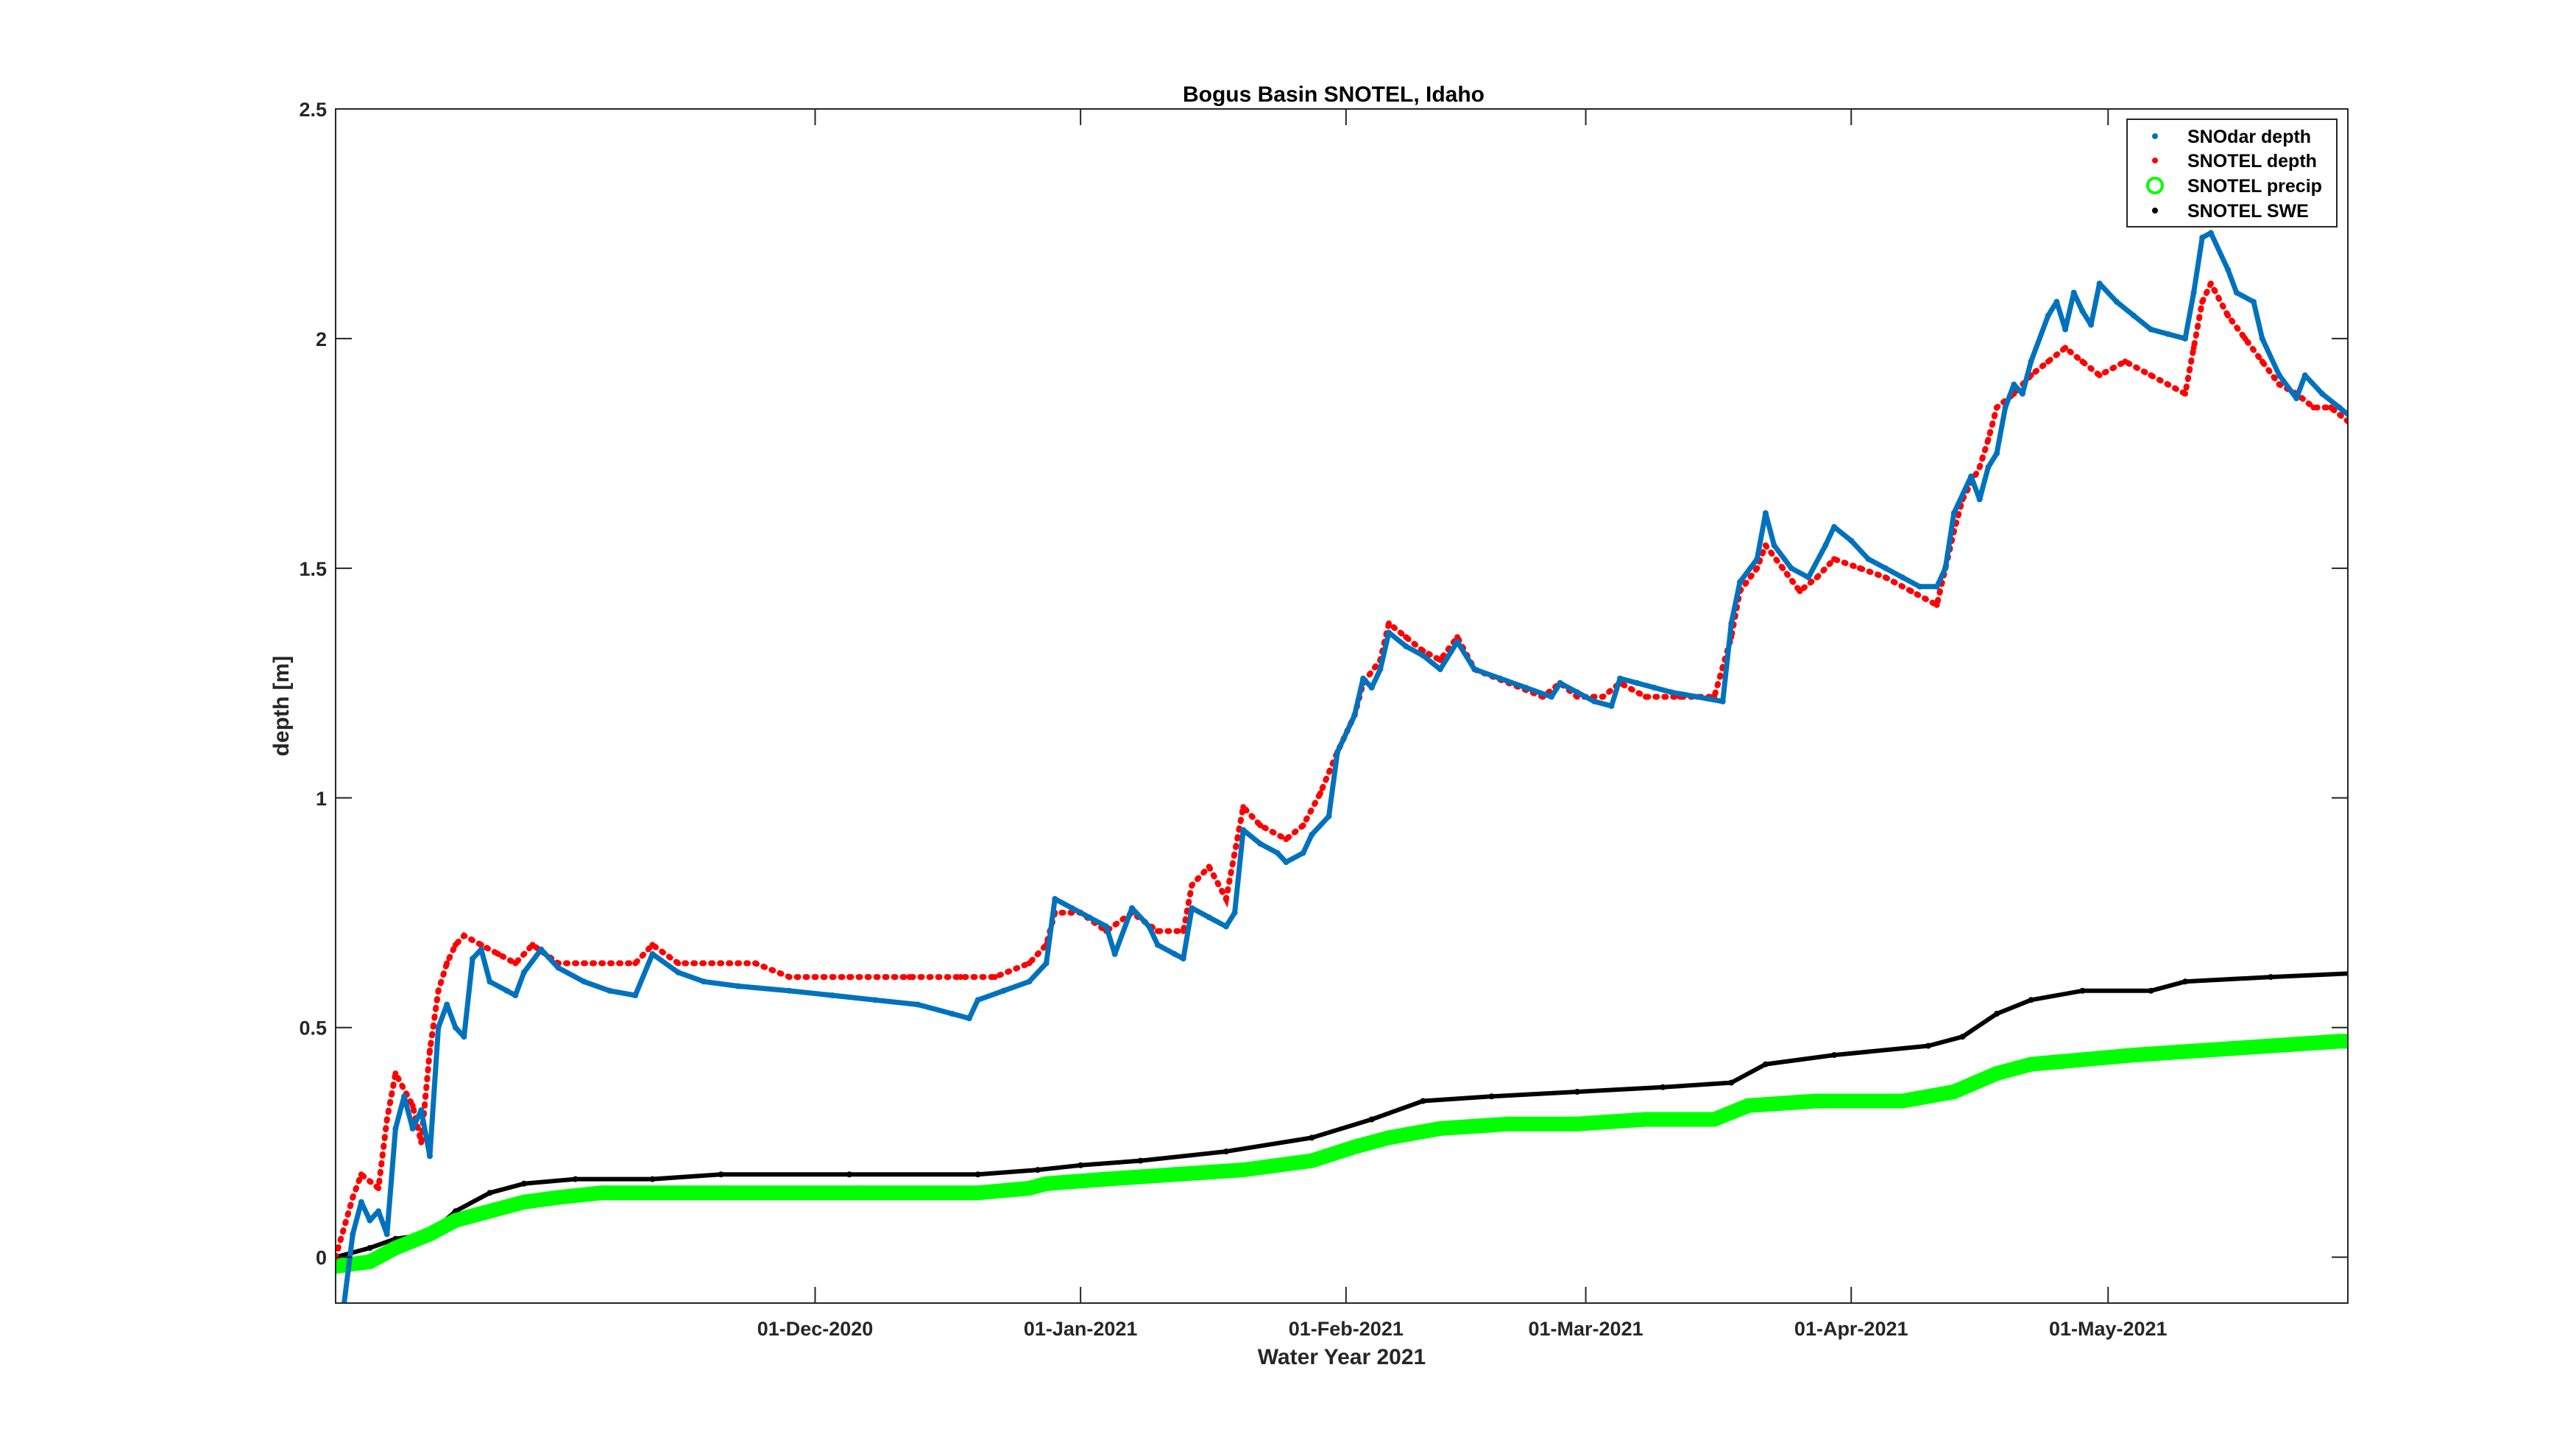 Image resolution: width=2576 pixels, height=1454 pixels. Describe the element at coordinates (1334, 94) in the screenshot. I see `chart-title: Bogus Basin SNOTEL, Idaho` at that location.